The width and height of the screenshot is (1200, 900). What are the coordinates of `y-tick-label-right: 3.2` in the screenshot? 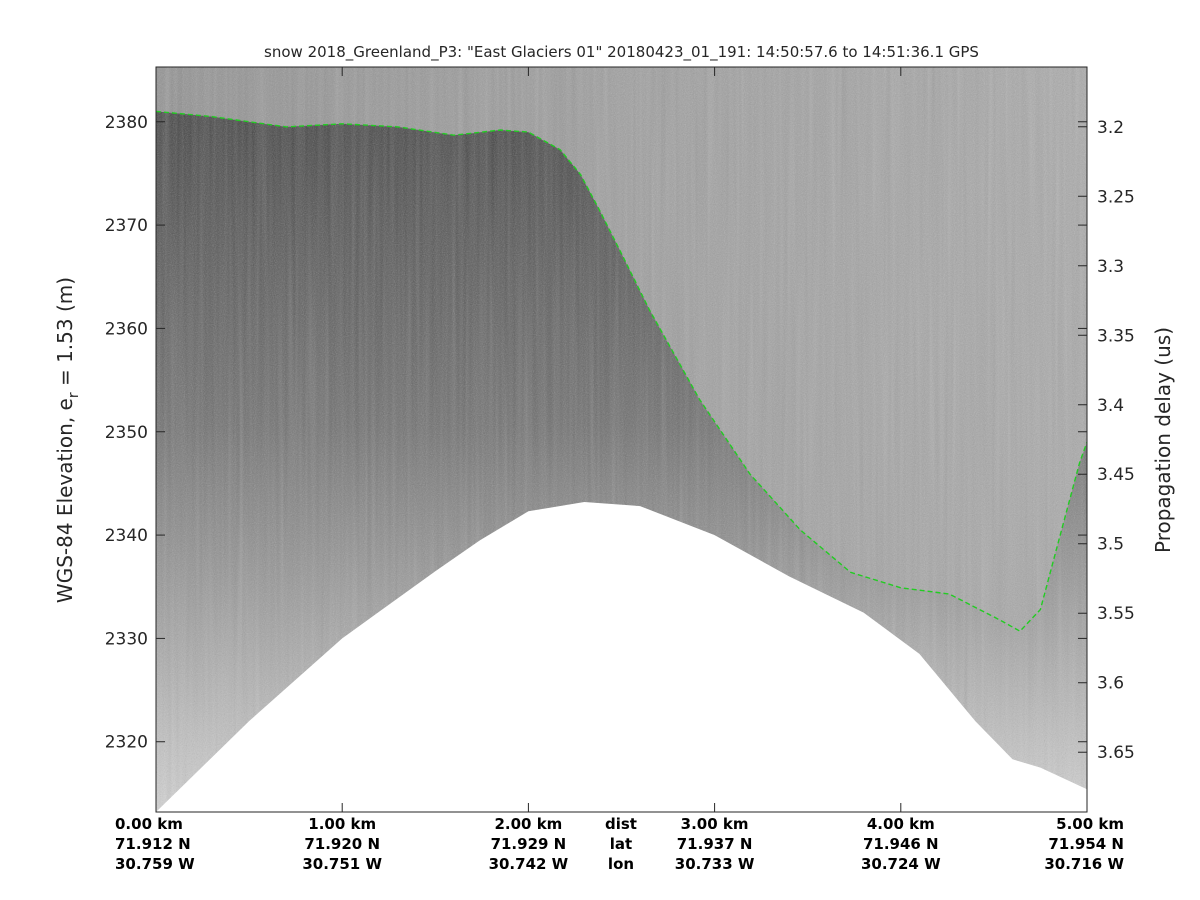 It's located at (1110, 128).